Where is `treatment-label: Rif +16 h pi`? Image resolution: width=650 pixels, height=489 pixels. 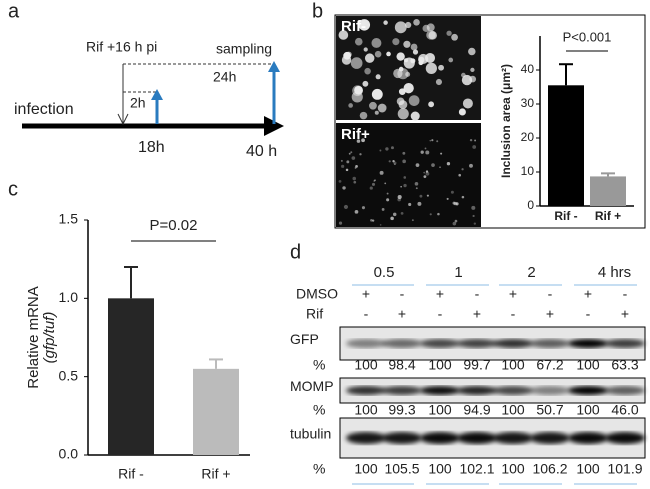
treatment-label: Rif +16 h pi is located at coordinates (121, 47).